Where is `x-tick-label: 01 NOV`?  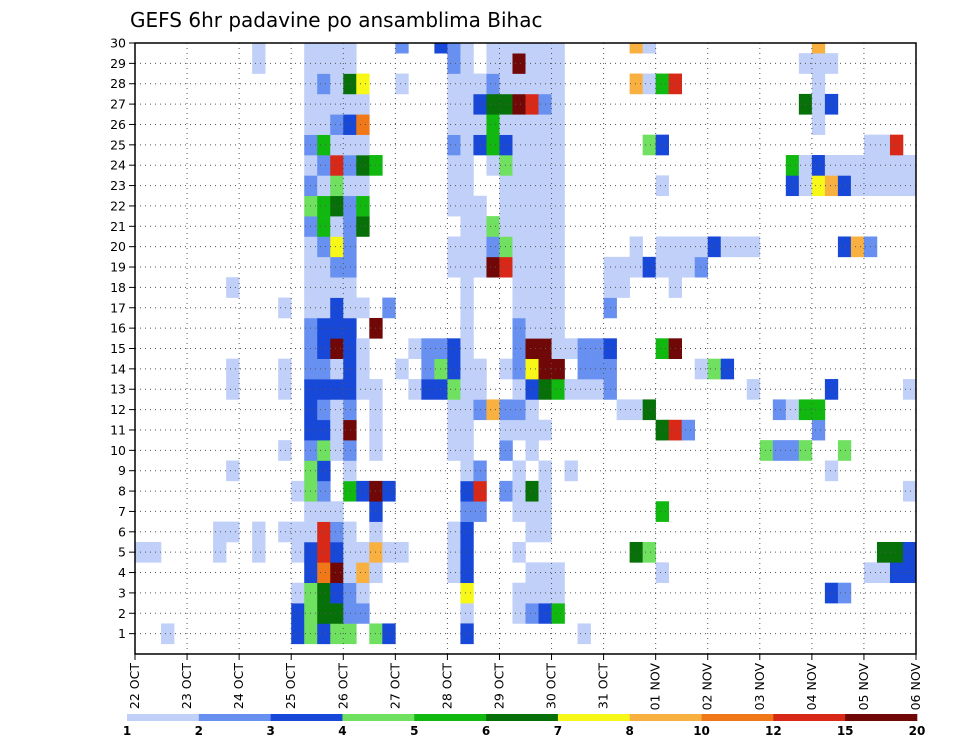 x-tick-label: 01 NOV is located at coordinates (655, 687).